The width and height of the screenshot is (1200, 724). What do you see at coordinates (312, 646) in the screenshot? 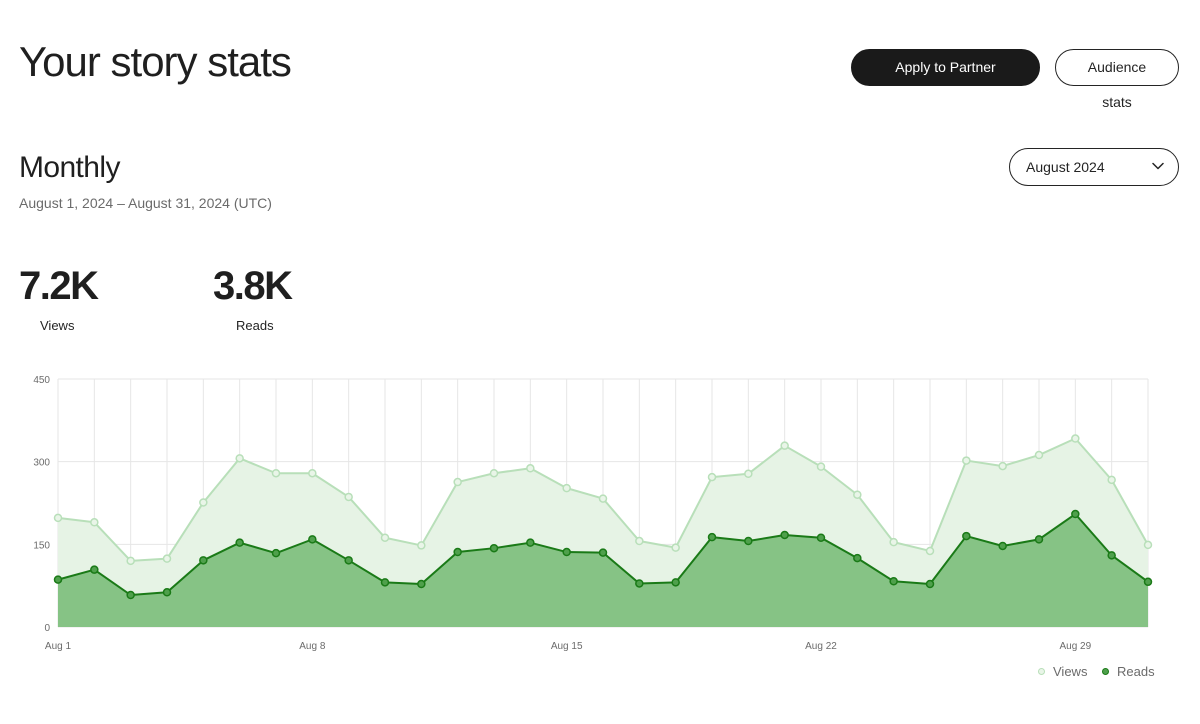
I see `x-tick-label: Aug 8` at bounding box center [312, 646].